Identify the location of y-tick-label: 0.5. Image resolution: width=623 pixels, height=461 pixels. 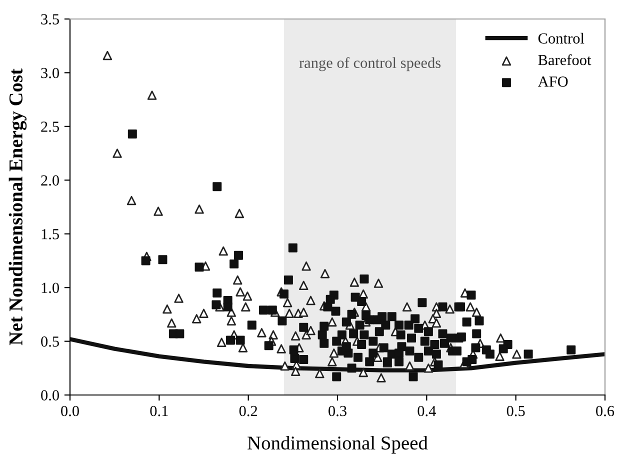
(50, 341).